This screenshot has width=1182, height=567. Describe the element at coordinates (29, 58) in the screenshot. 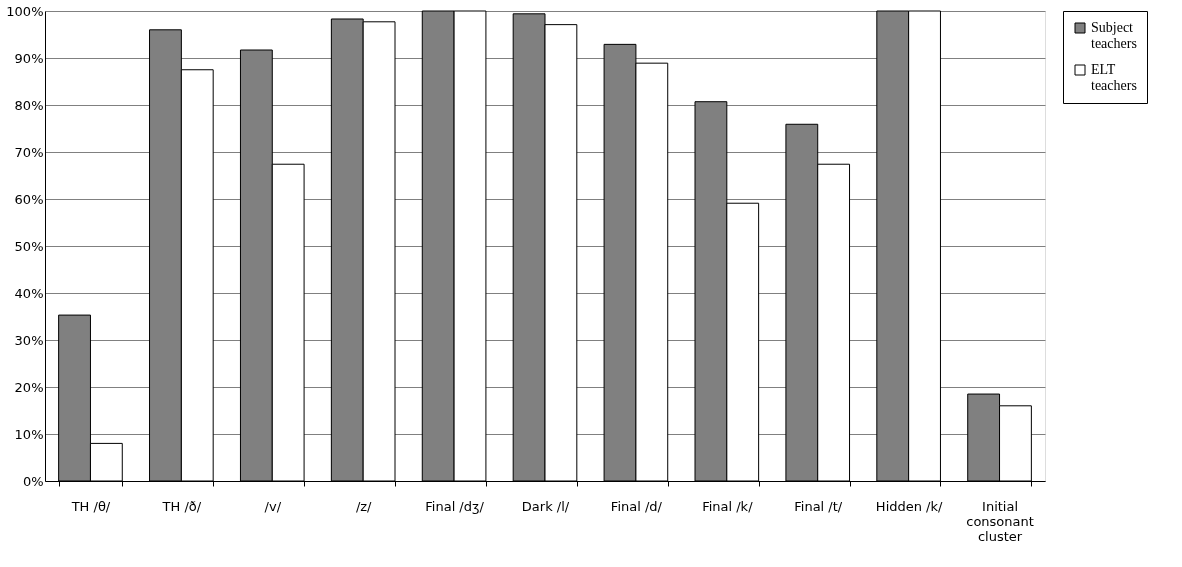

I see `y-tick-label: 90%` at that location.